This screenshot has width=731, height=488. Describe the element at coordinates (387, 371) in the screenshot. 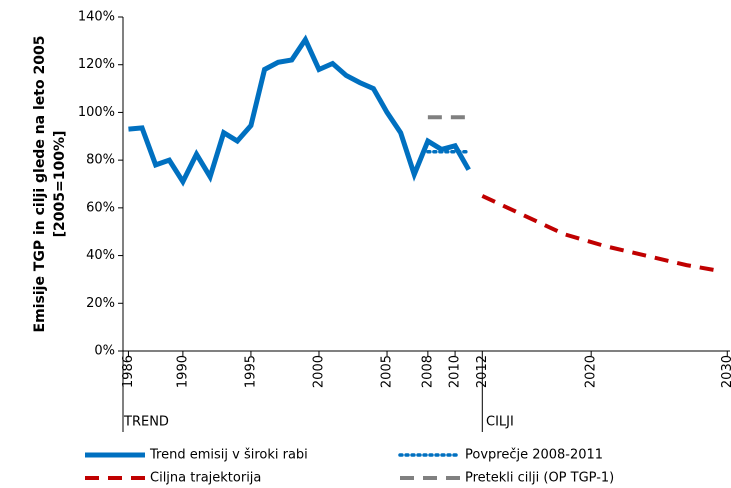

I see `x-tick-label: 2005` at that location.